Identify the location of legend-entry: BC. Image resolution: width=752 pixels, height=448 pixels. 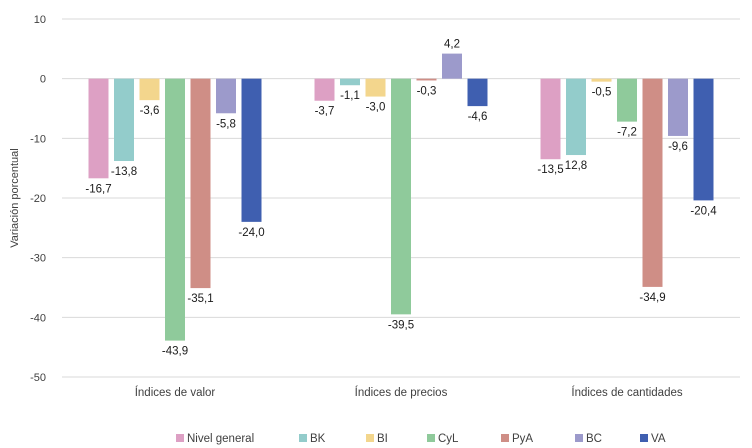
(594, 439).